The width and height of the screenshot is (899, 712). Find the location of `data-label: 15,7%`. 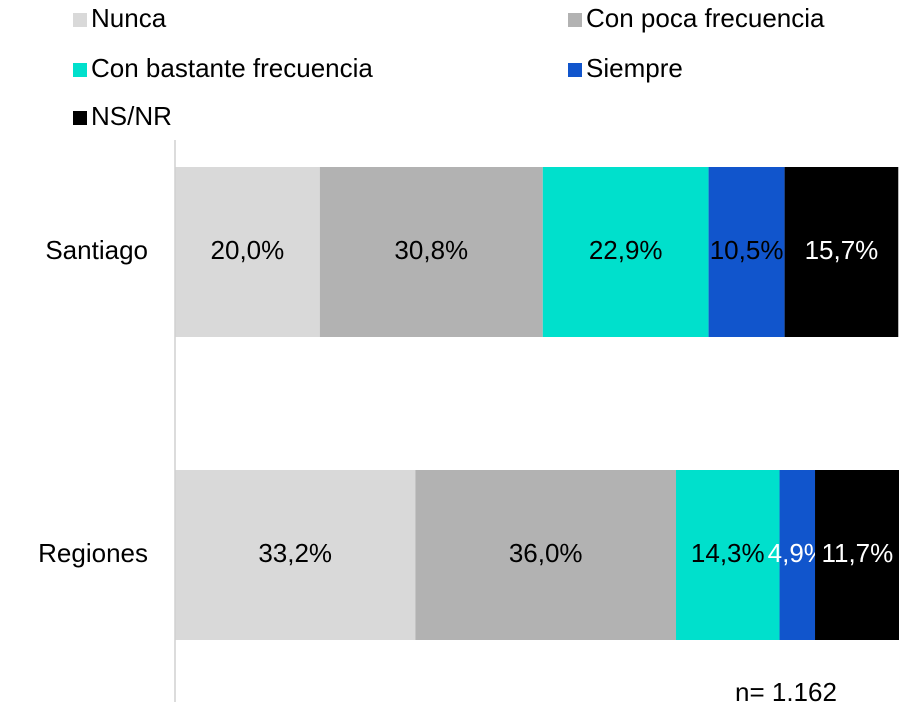

data-label: 15,7% is located at coordinates (842, 250).